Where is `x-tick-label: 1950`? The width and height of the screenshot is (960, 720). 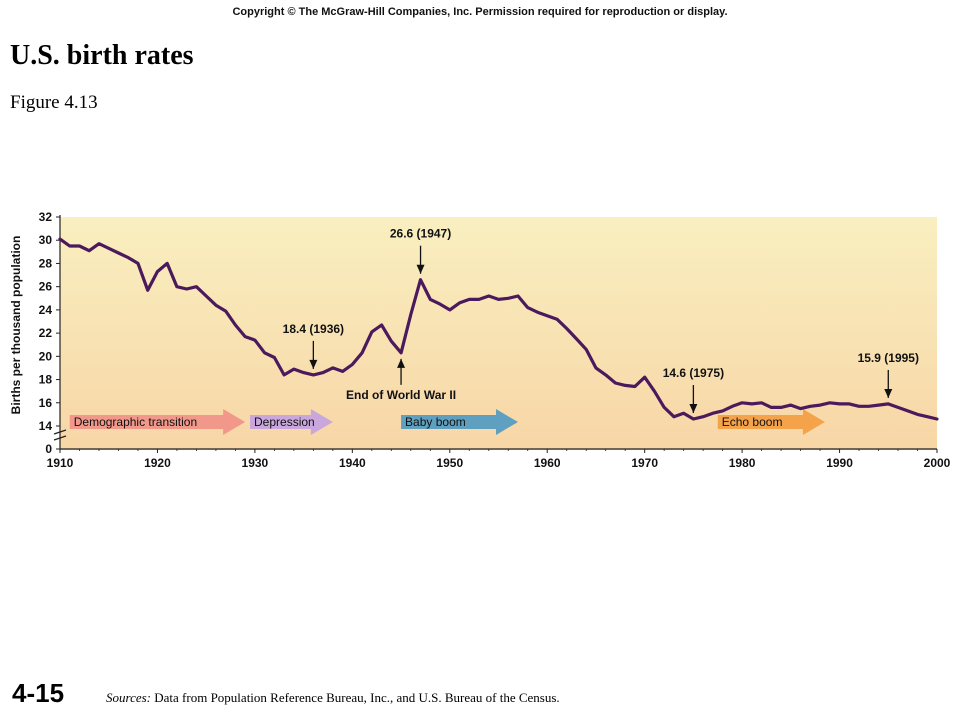
x-tick-label: 1950 is located at coordinates (449, 463).